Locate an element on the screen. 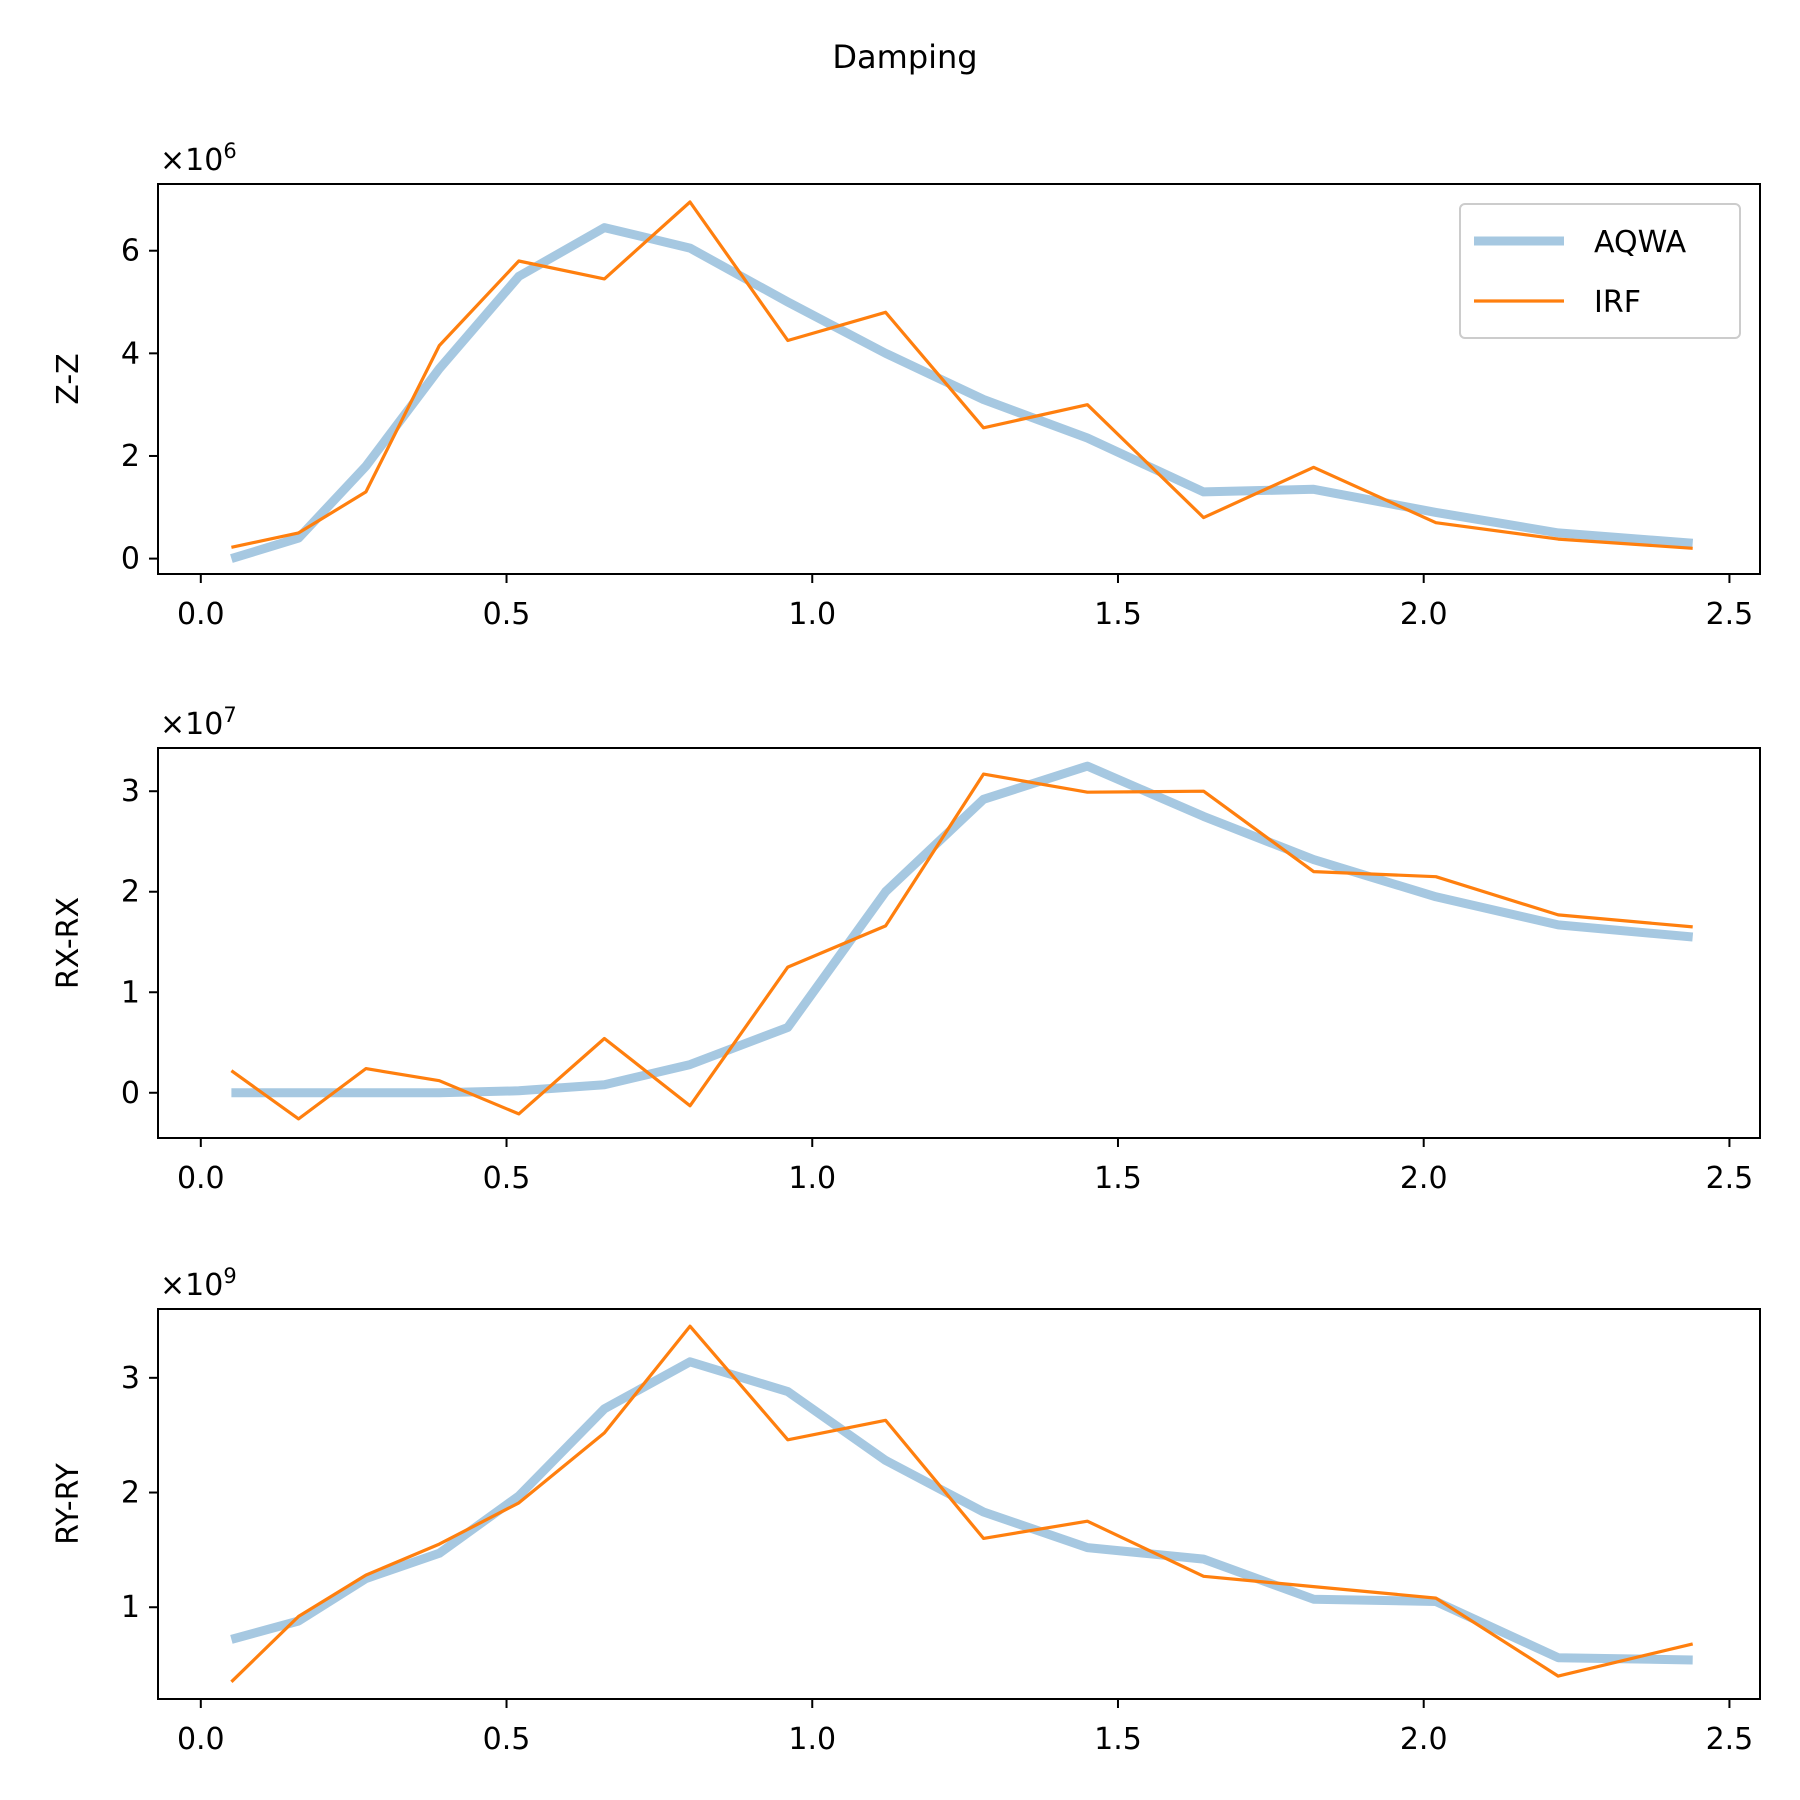 The image size is (1800, 1800). legend-label-aqwa: AQWA is located at coordinates (1640, 242).